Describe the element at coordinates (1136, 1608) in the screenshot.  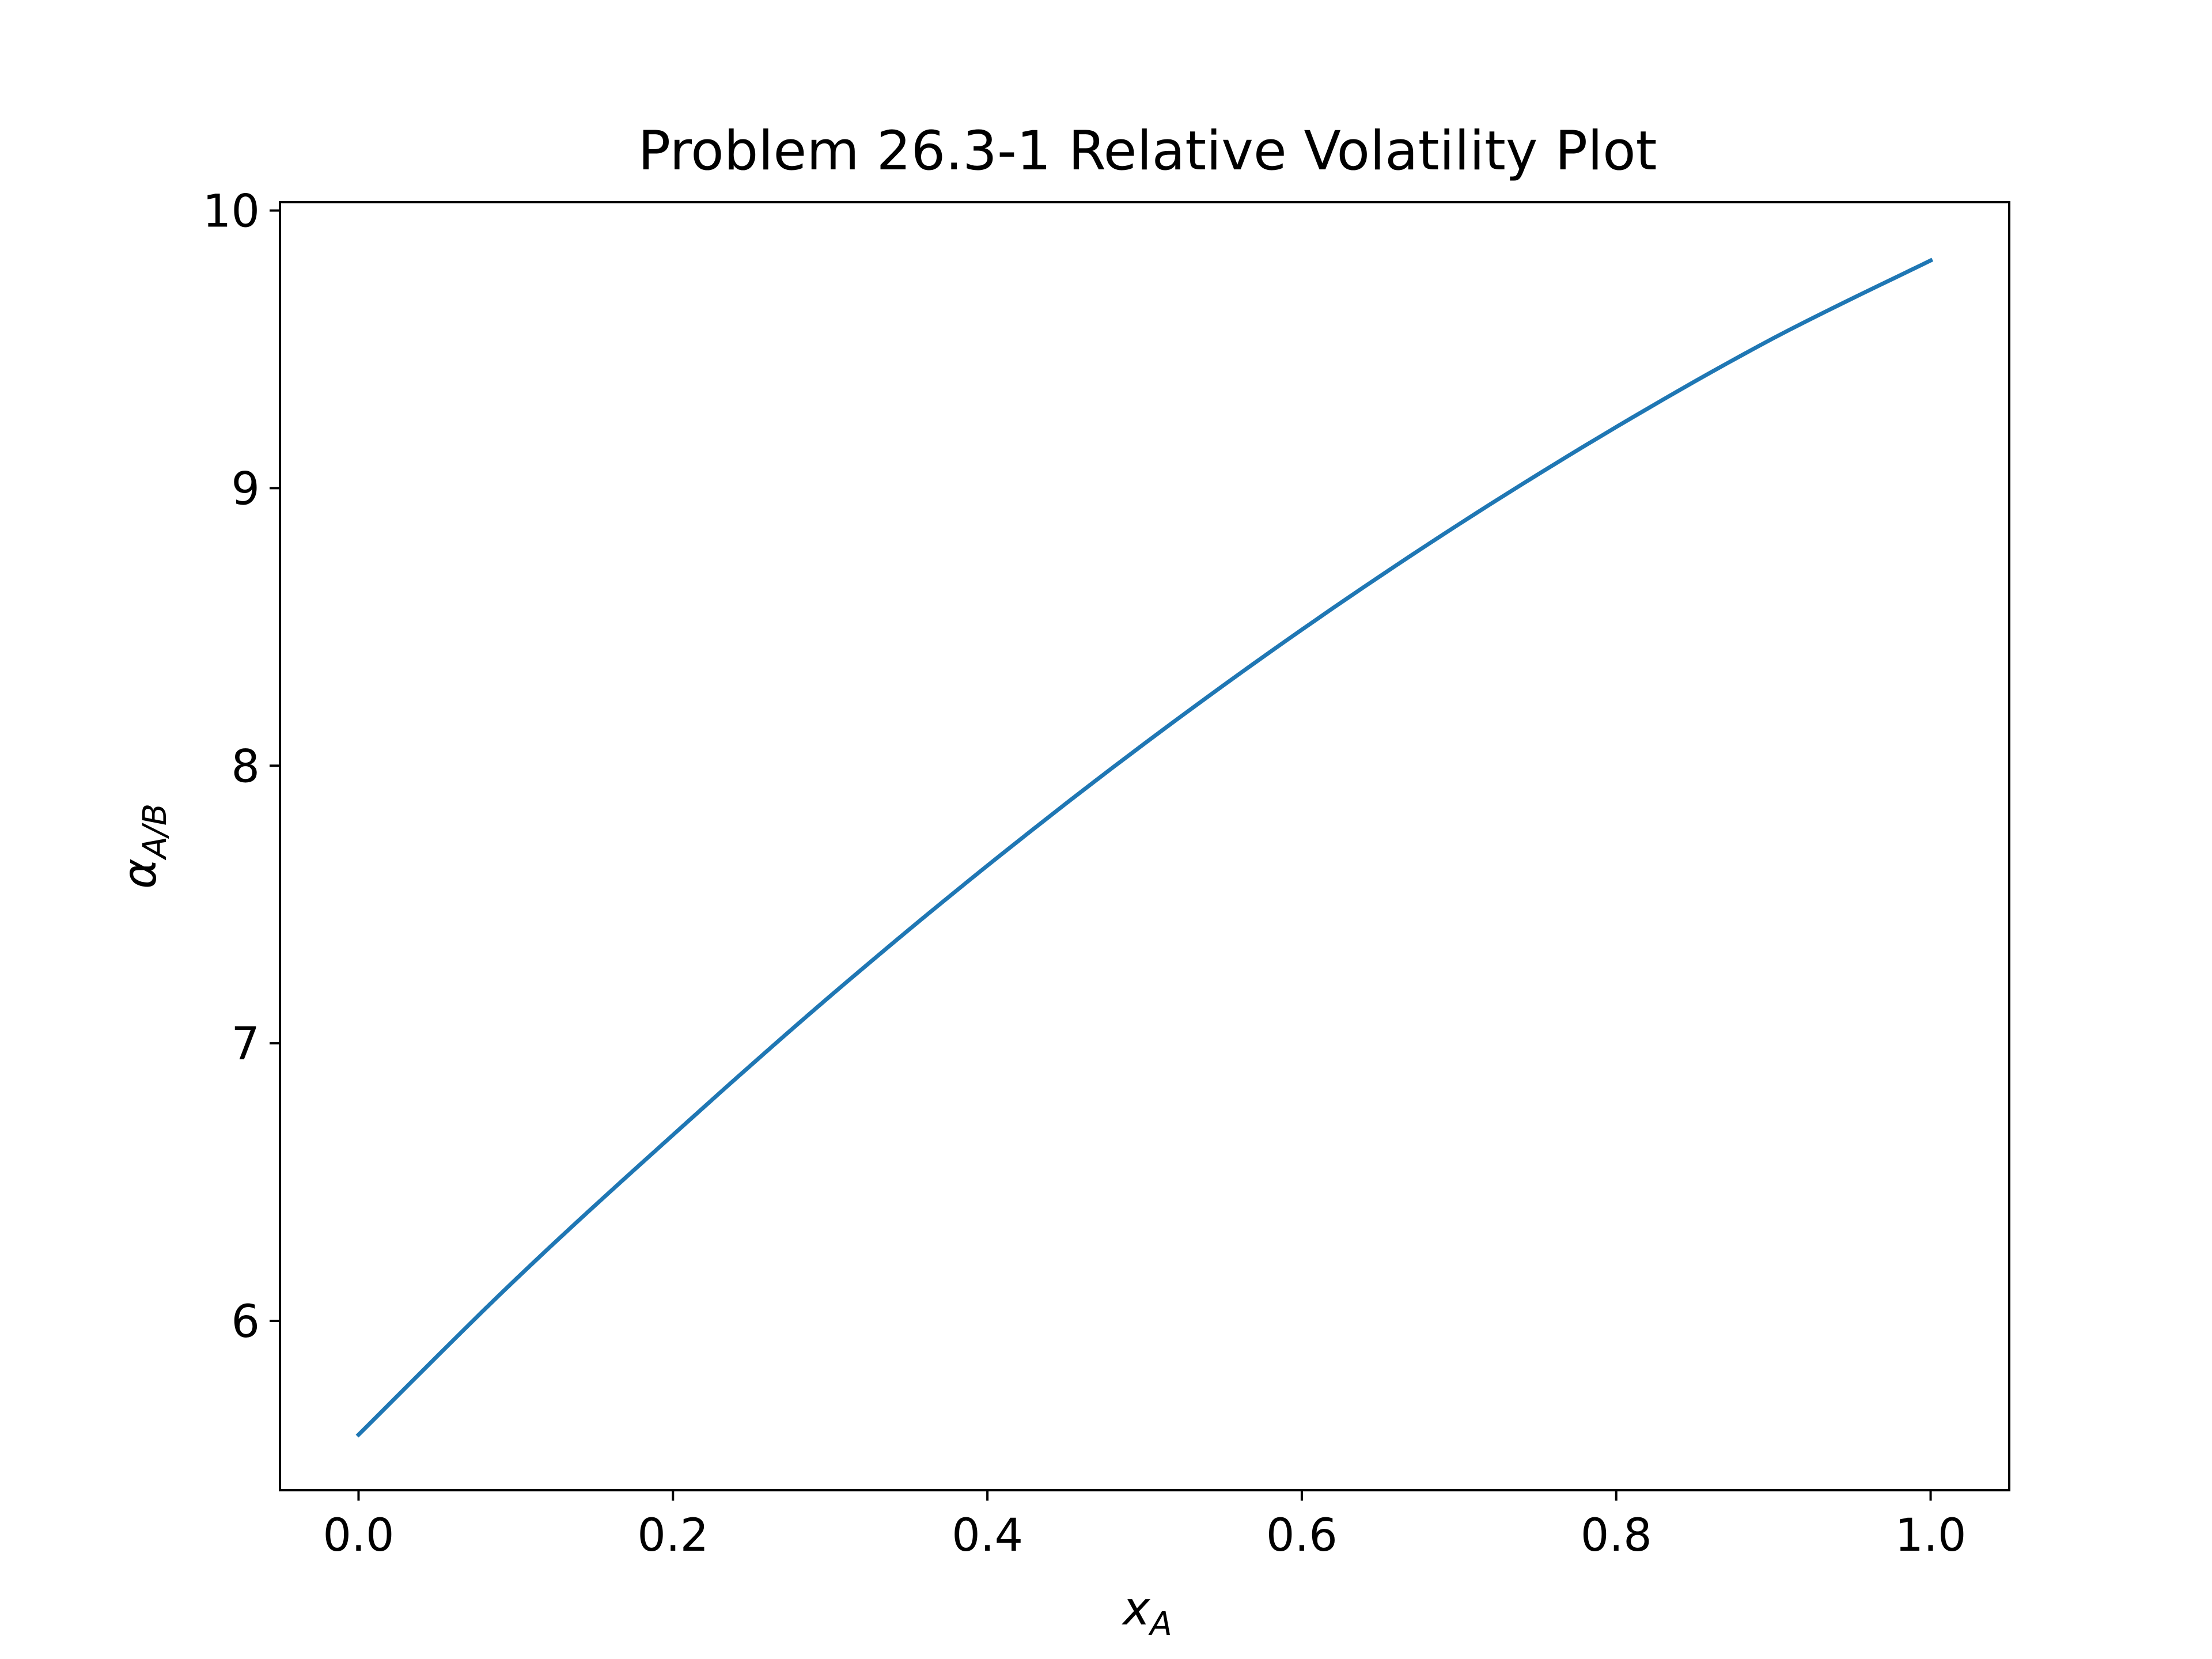
I see `x-axis-label-base: x` at that location.